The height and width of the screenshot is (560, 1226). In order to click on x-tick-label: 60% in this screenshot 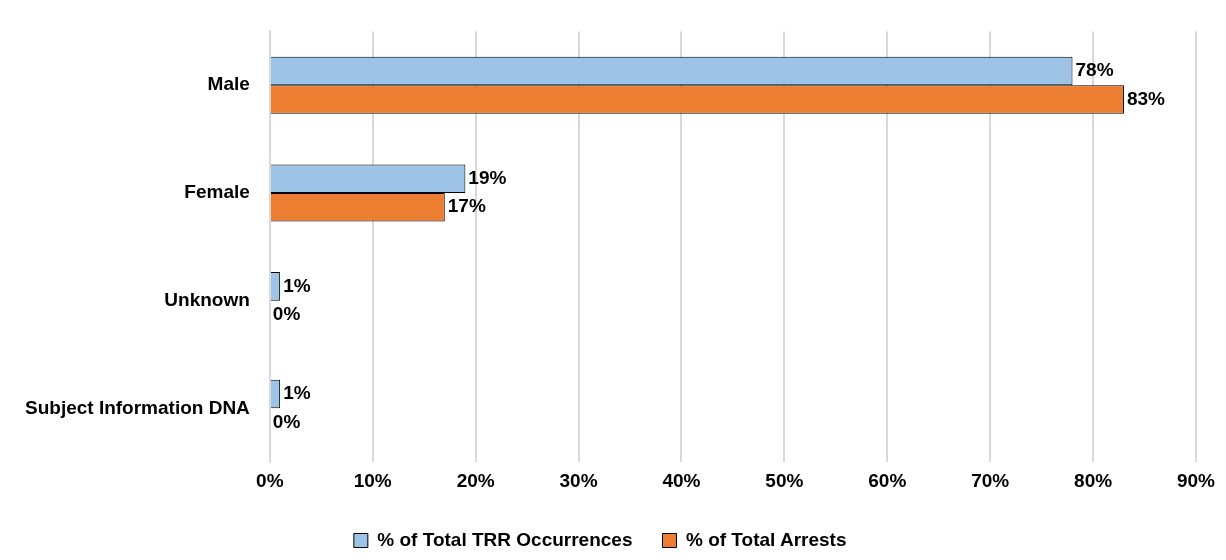, I will do `click(887, 480)`.